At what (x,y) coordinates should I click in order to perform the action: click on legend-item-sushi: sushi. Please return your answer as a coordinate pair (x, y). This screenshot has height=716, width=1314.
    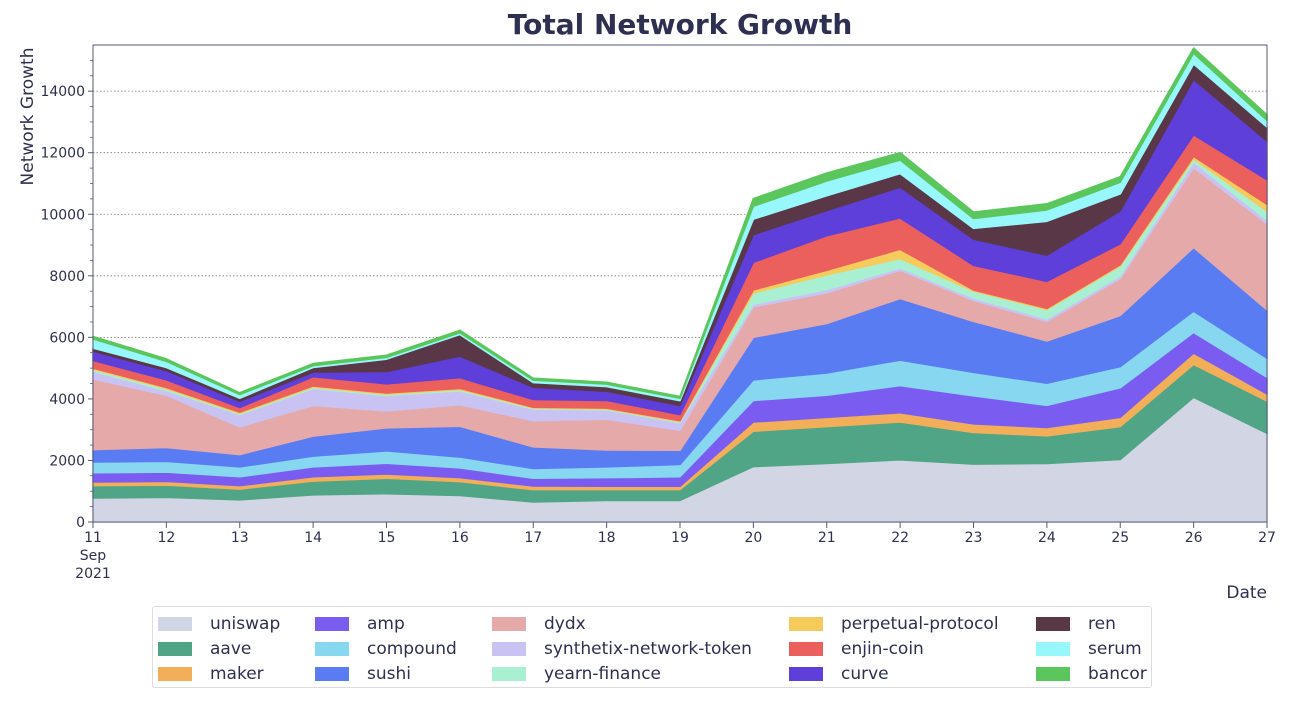
    Looking at the image, I should click on (363, 674).